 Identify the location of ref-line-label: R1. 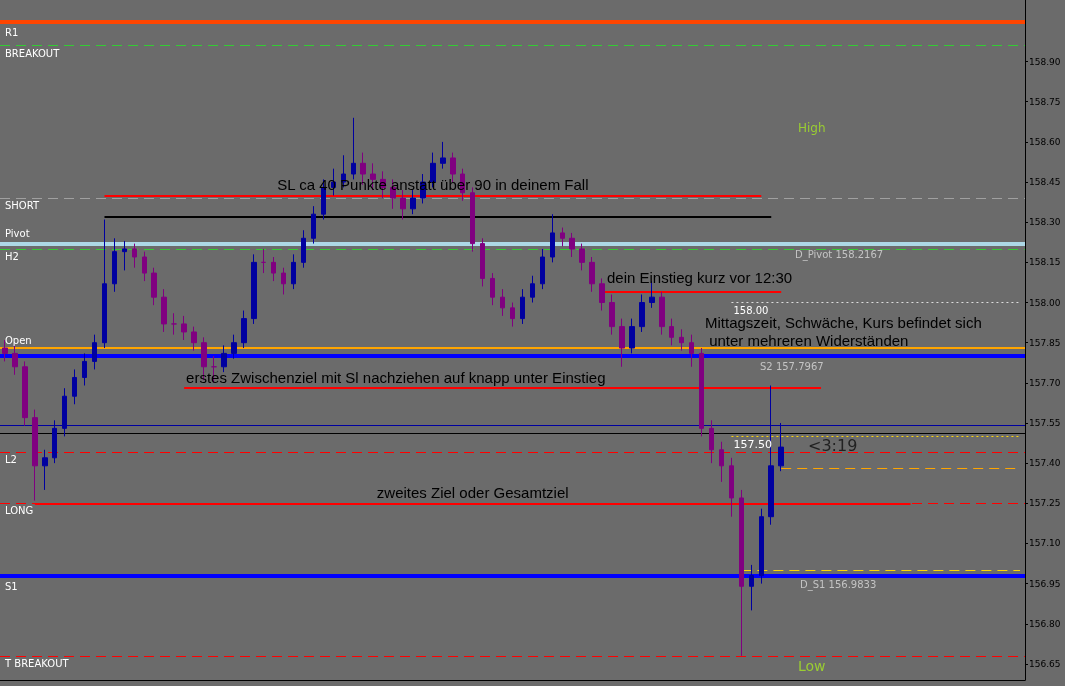
(12, 32).